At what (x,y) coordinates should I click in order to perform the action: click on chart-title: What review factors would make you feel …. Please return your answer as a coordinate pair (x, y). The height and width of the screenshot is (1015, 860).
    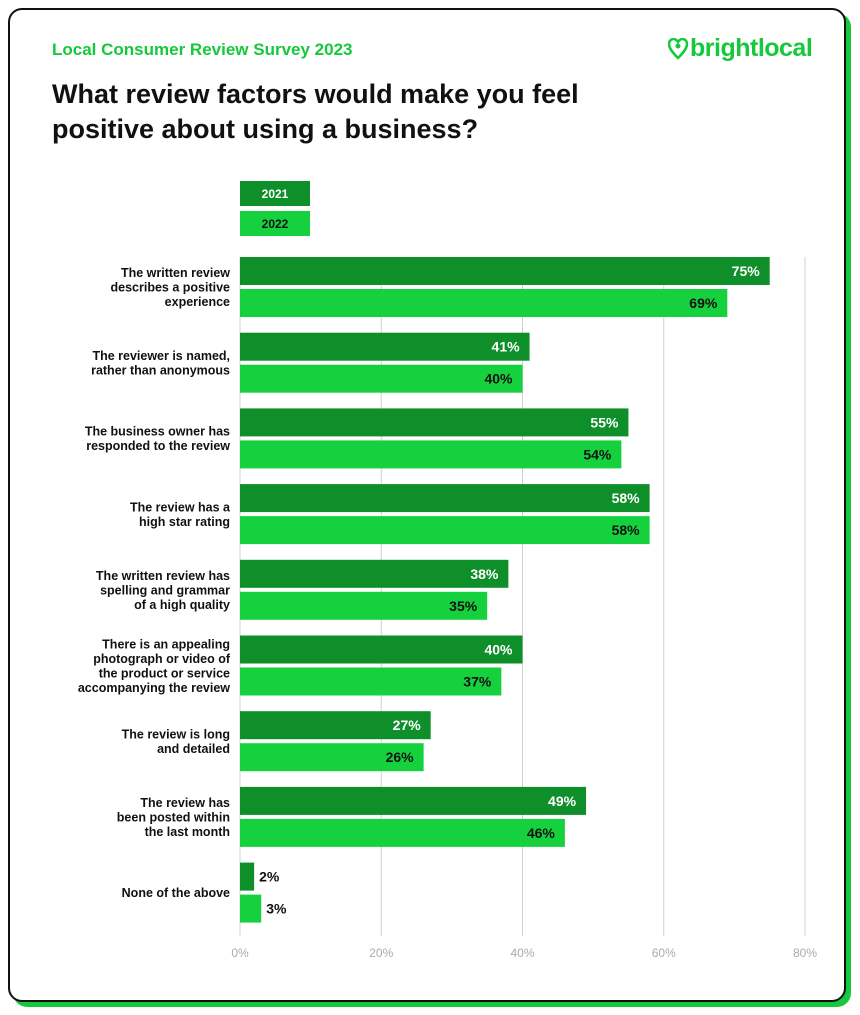
    Looking at the image, I should click on (315, 111).